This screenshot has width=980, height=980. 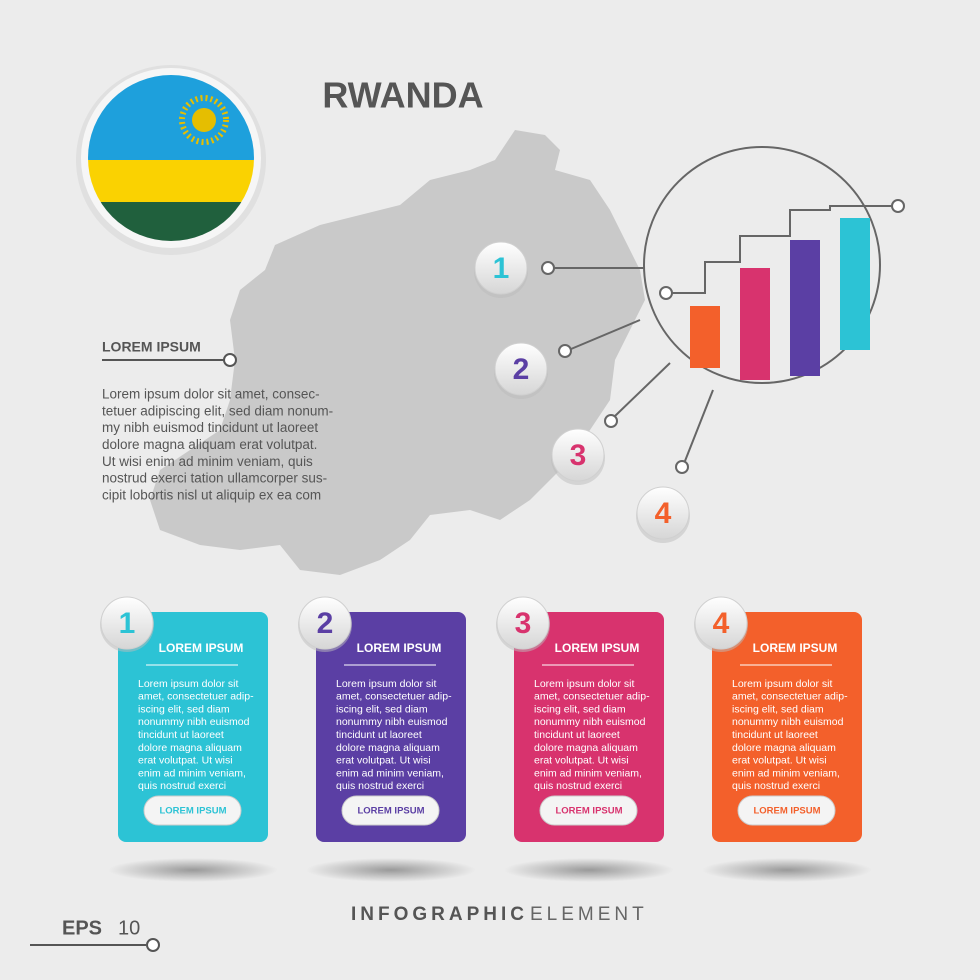 I want to click on paragraph-line: tetuer adipiscing elit, sed diam nonum-, so click(x=217, y=410).